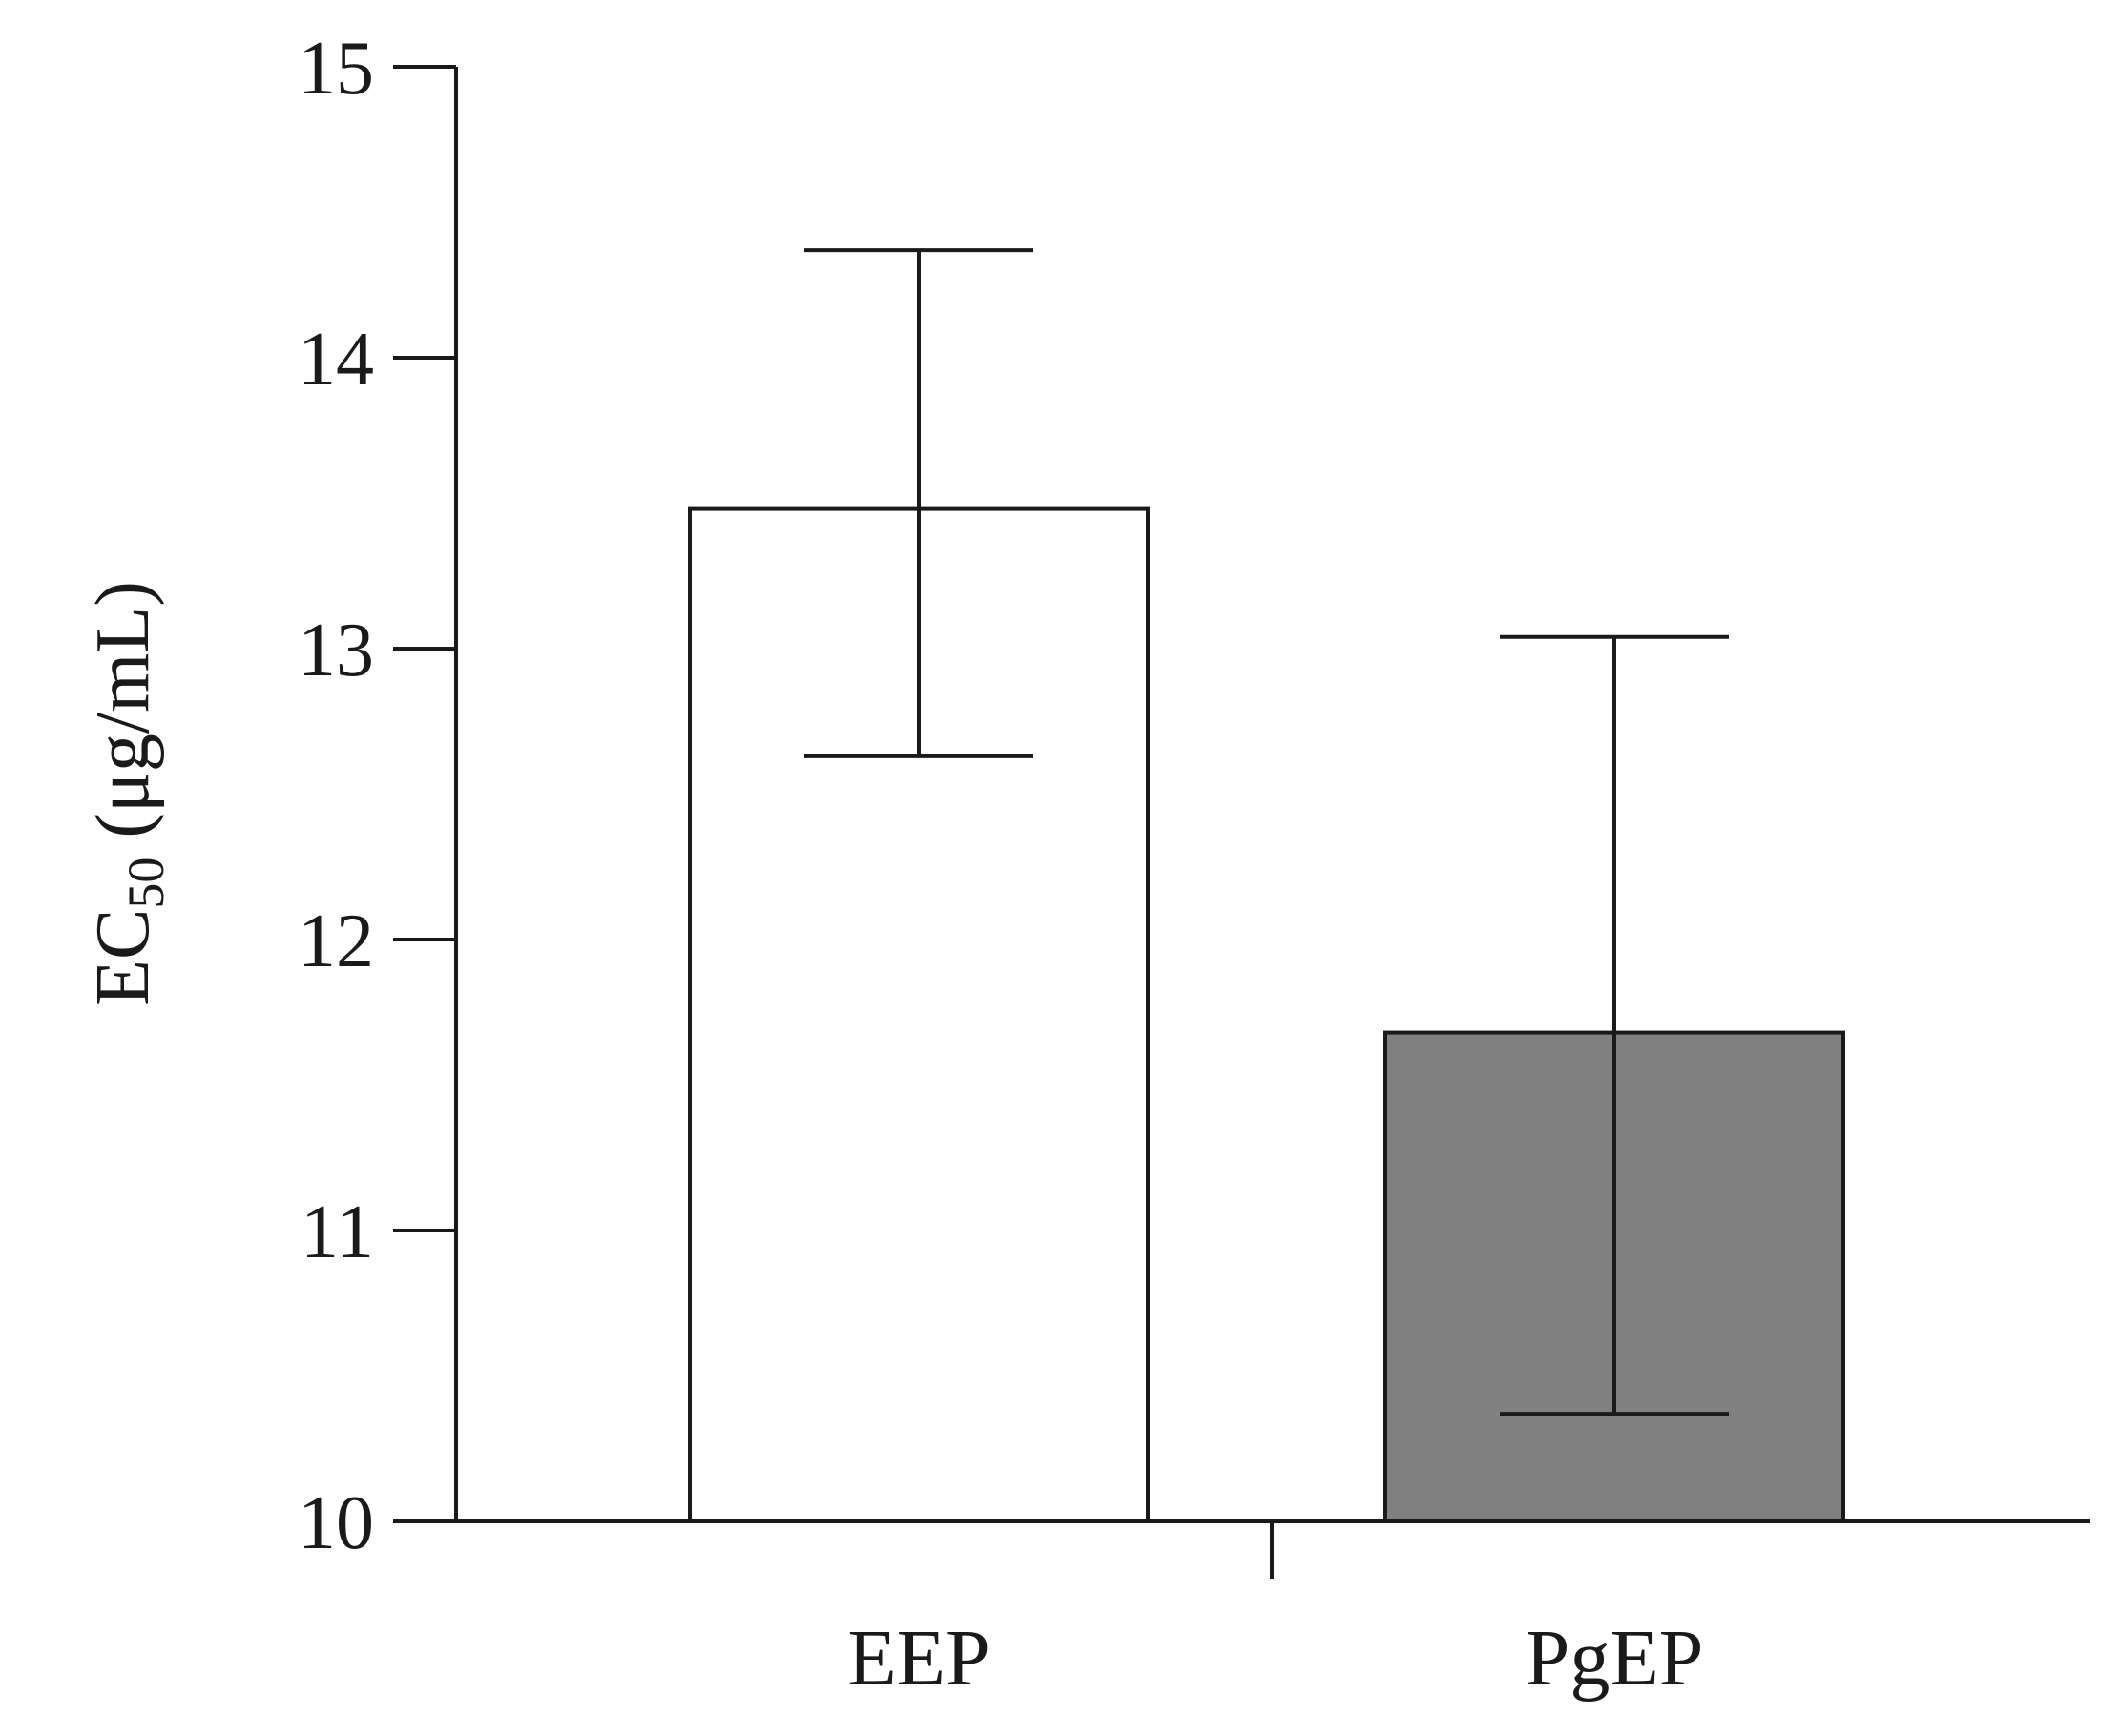 The image size is (2121, 1736). What do you see at coordinates (1615, 1658) in the screenshot?
I see `category-label-pgep: PgEP` at bounding box center [1615, 1658].